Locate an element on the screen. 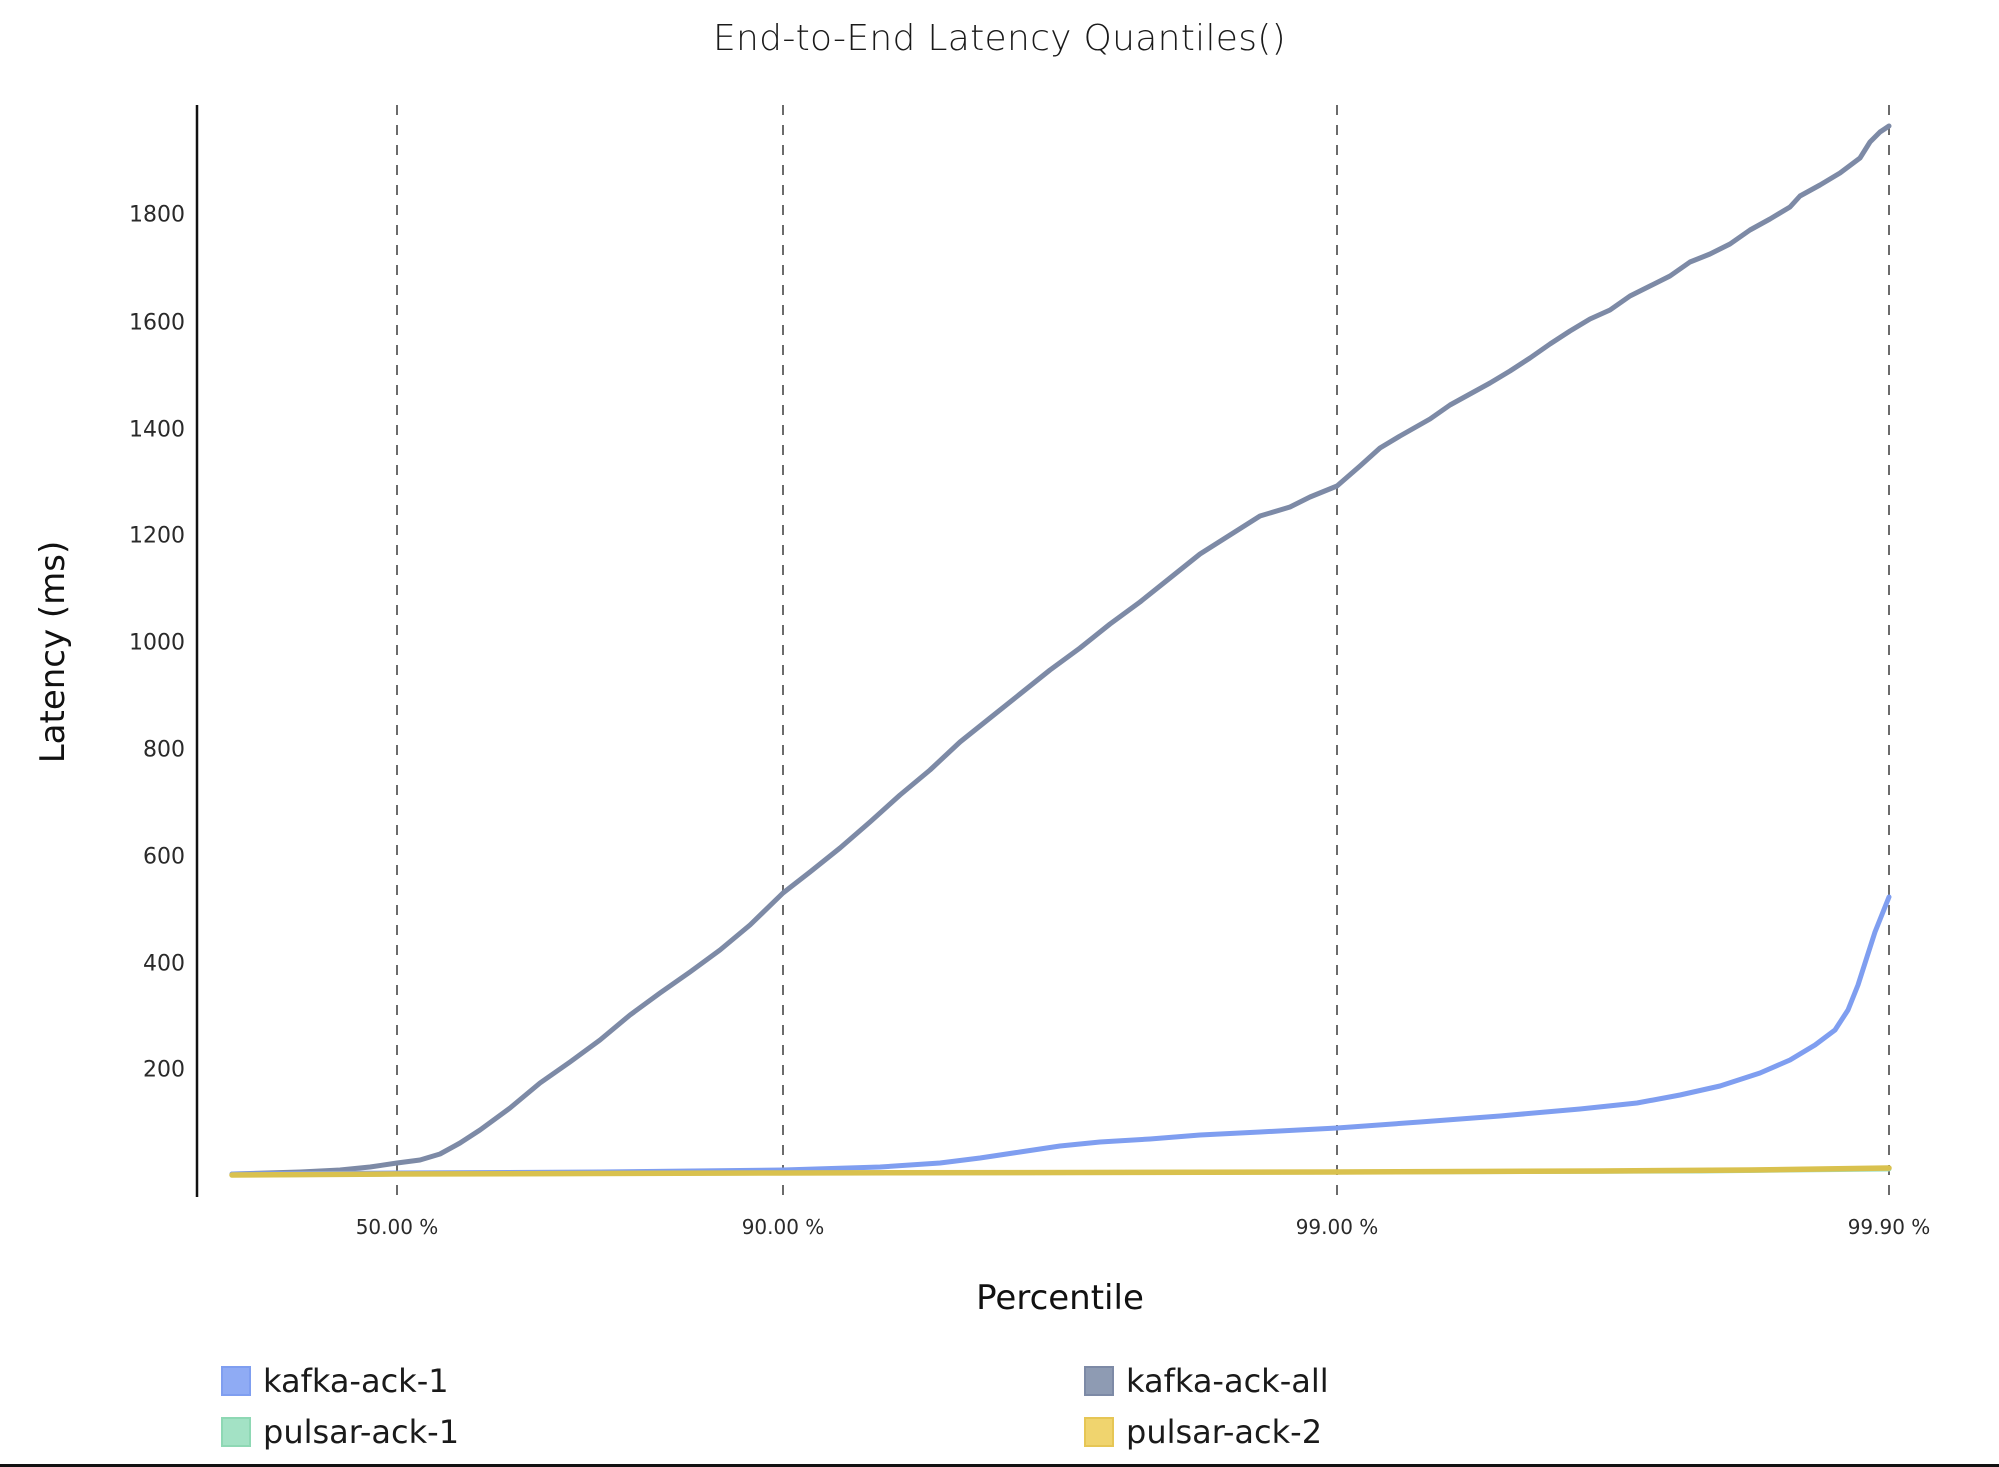 This screenshot has width=1999, height=1467. legend-label: pulsar-ack-2 is located at coordinates (1224, 1432).